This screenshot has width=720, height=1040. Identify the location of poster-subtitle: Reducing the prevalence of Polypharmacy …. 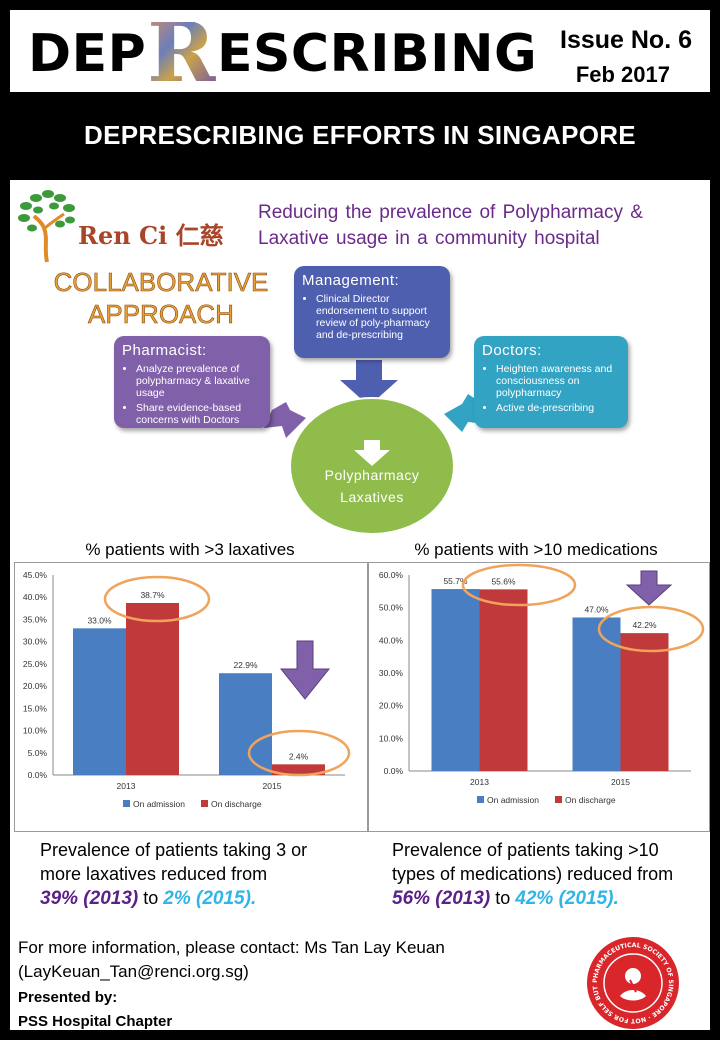
(478, 226).